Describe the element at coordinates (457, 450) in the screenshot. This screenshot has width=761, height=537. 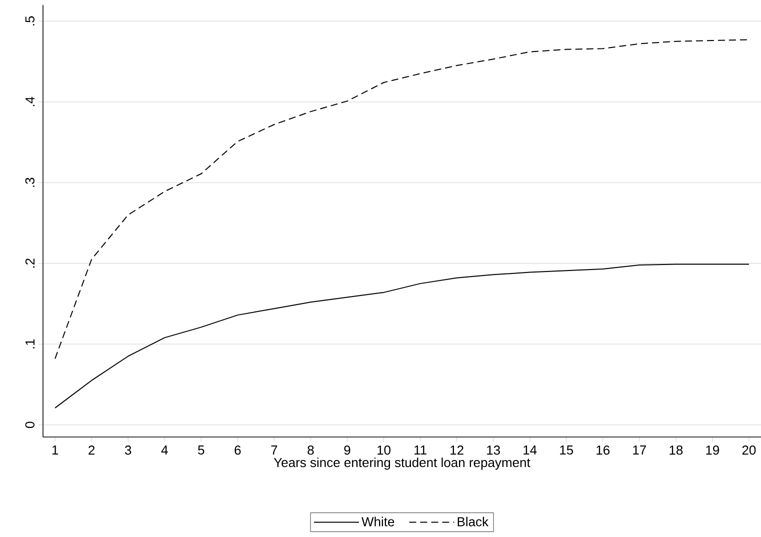
I see `x-tick-label: 12` at that location.